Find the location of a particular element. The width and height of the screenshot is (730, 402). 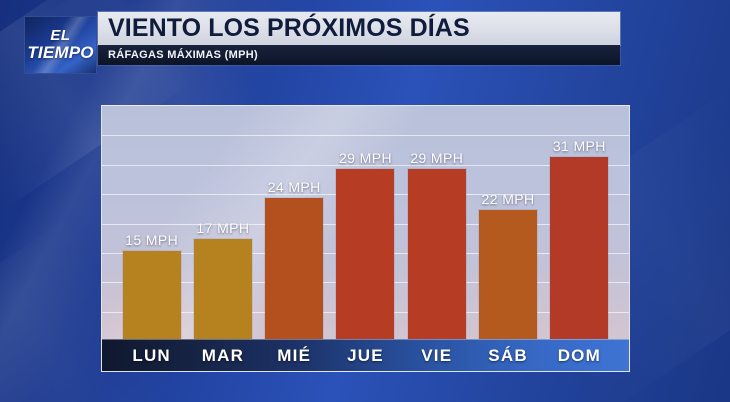

logo-line-2: TIEMPO is located at coordinates (60, 52).